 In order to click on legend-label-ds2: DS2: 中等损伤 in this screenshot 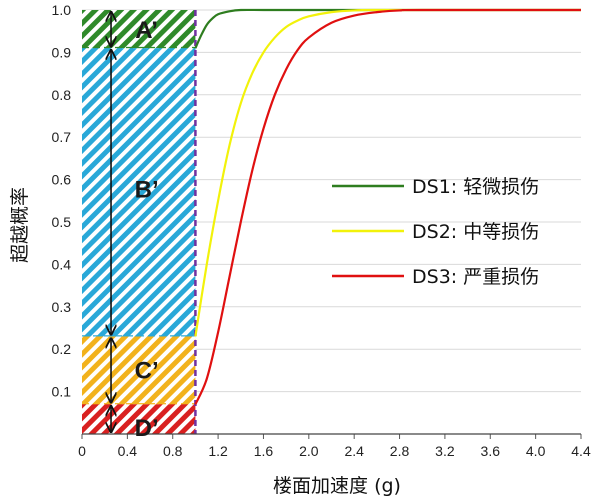, I will do `click(475, 232)`.